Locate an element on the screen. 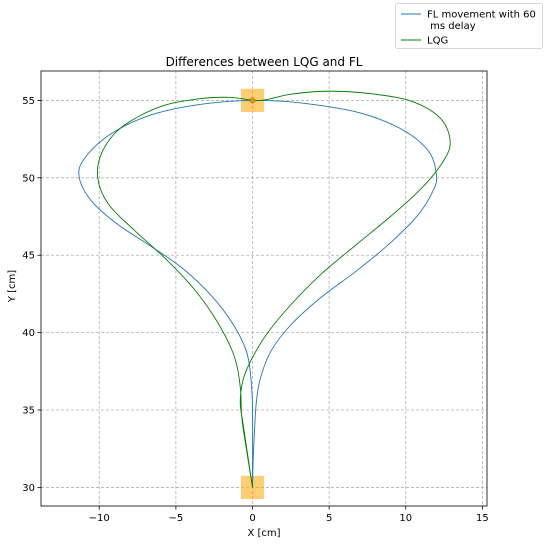 This screenshot has height=544, width=547. y-tick-label: 30 is located at coordinates (28, 488).